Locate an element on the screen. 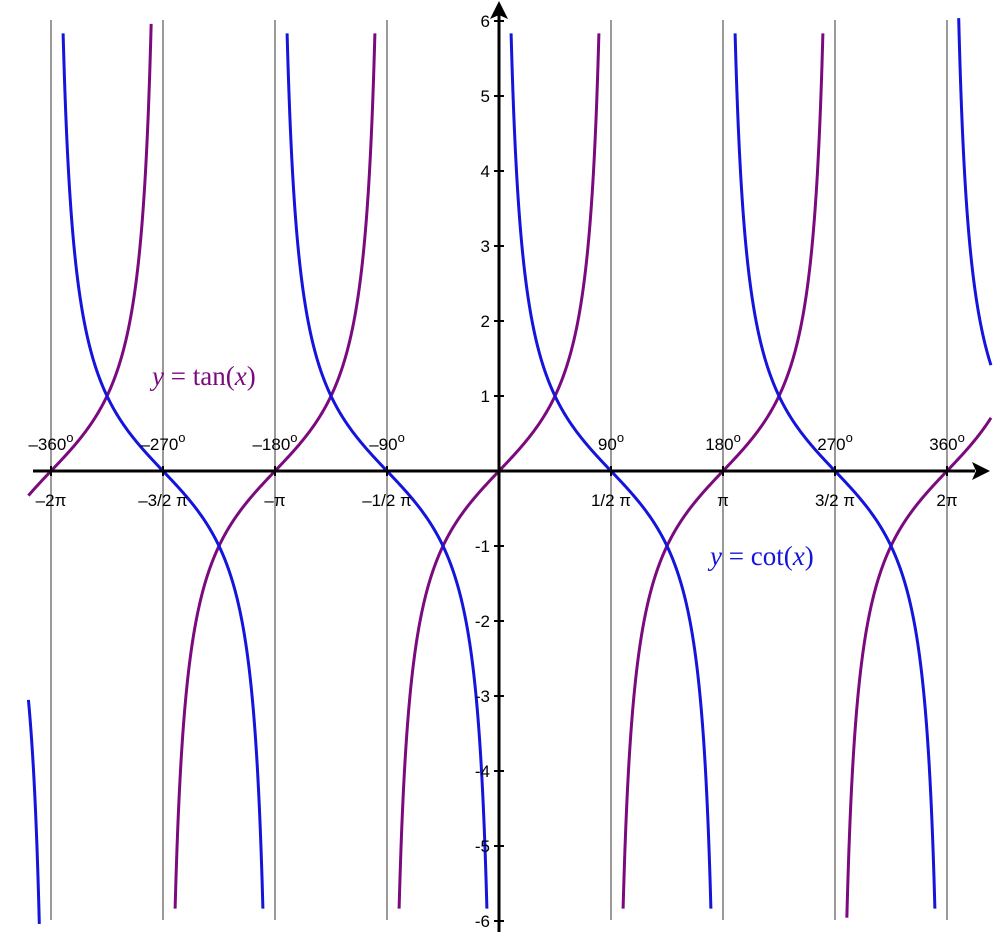 Image resolution: width=1000 pixels, height=942 pixels. x-tick-label-1: –3/2 π is located at coordinates (163, 500).